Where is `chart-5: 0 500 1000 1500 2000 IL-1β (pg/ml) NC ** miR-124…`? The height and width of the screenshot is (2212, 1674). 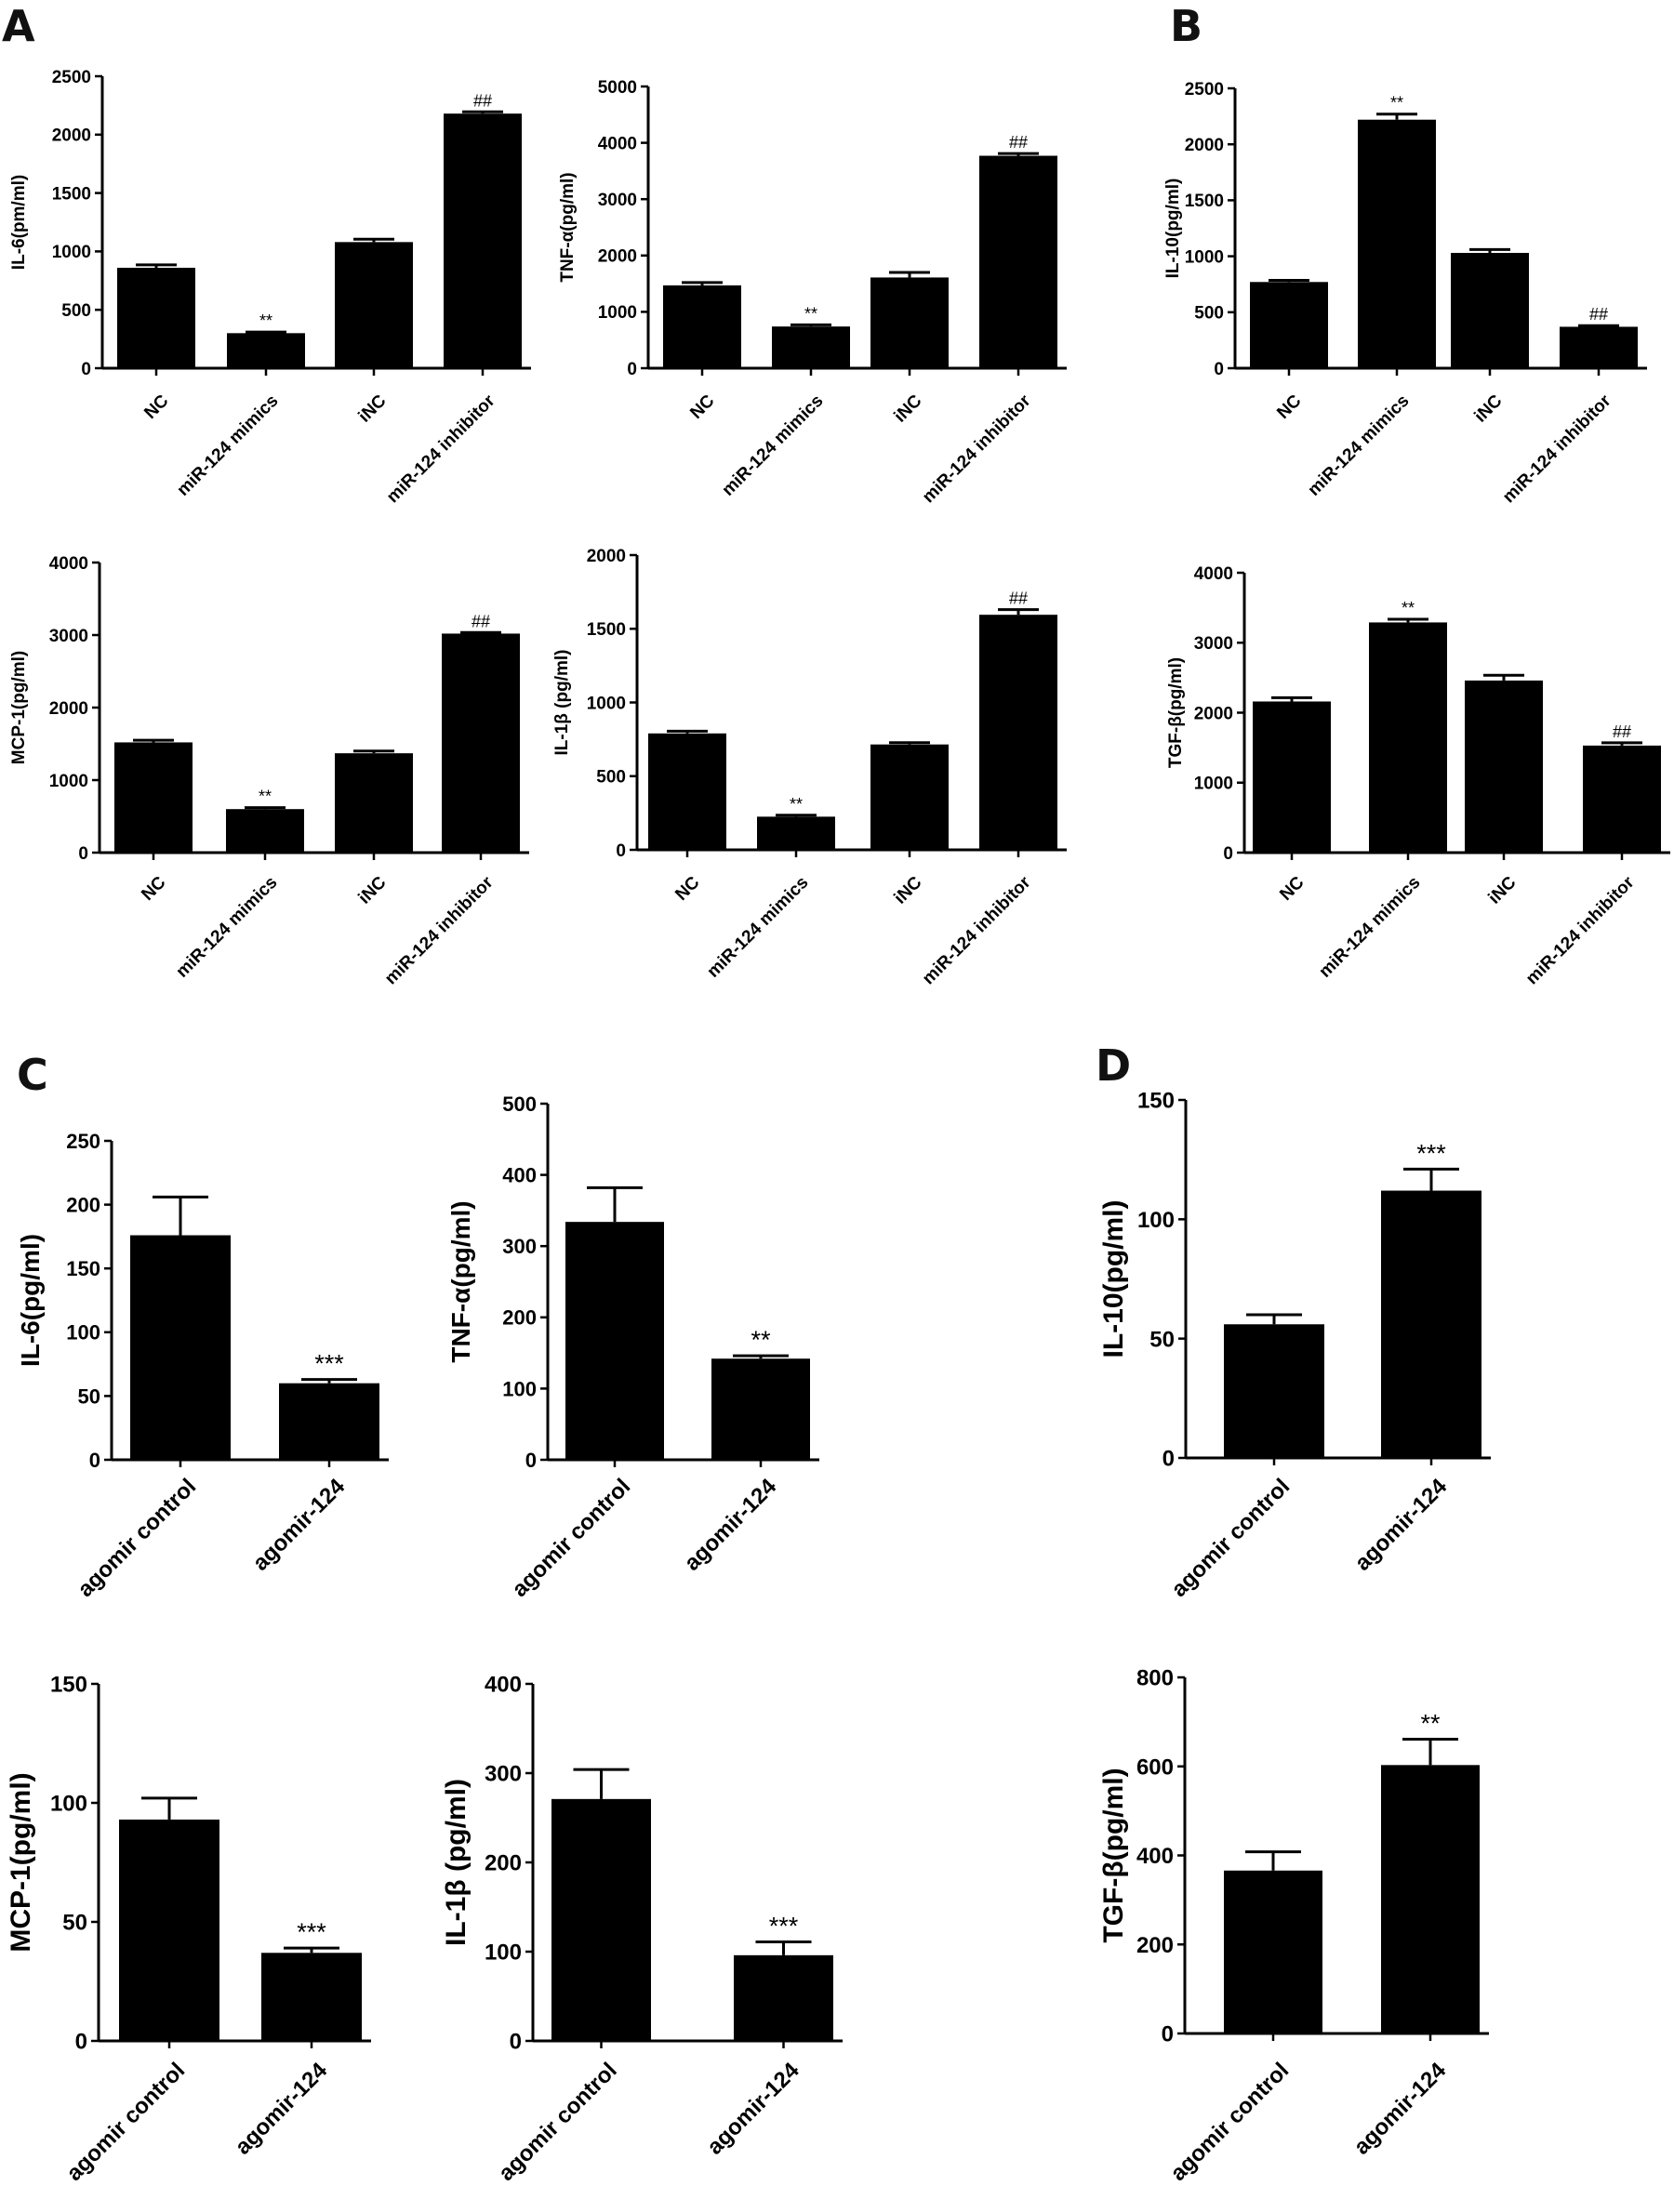
chart-5: 0 500 1000 1500 2000 IL-1β (pg/ml) NC ** miR-124… is located at coordinates (809, 767).